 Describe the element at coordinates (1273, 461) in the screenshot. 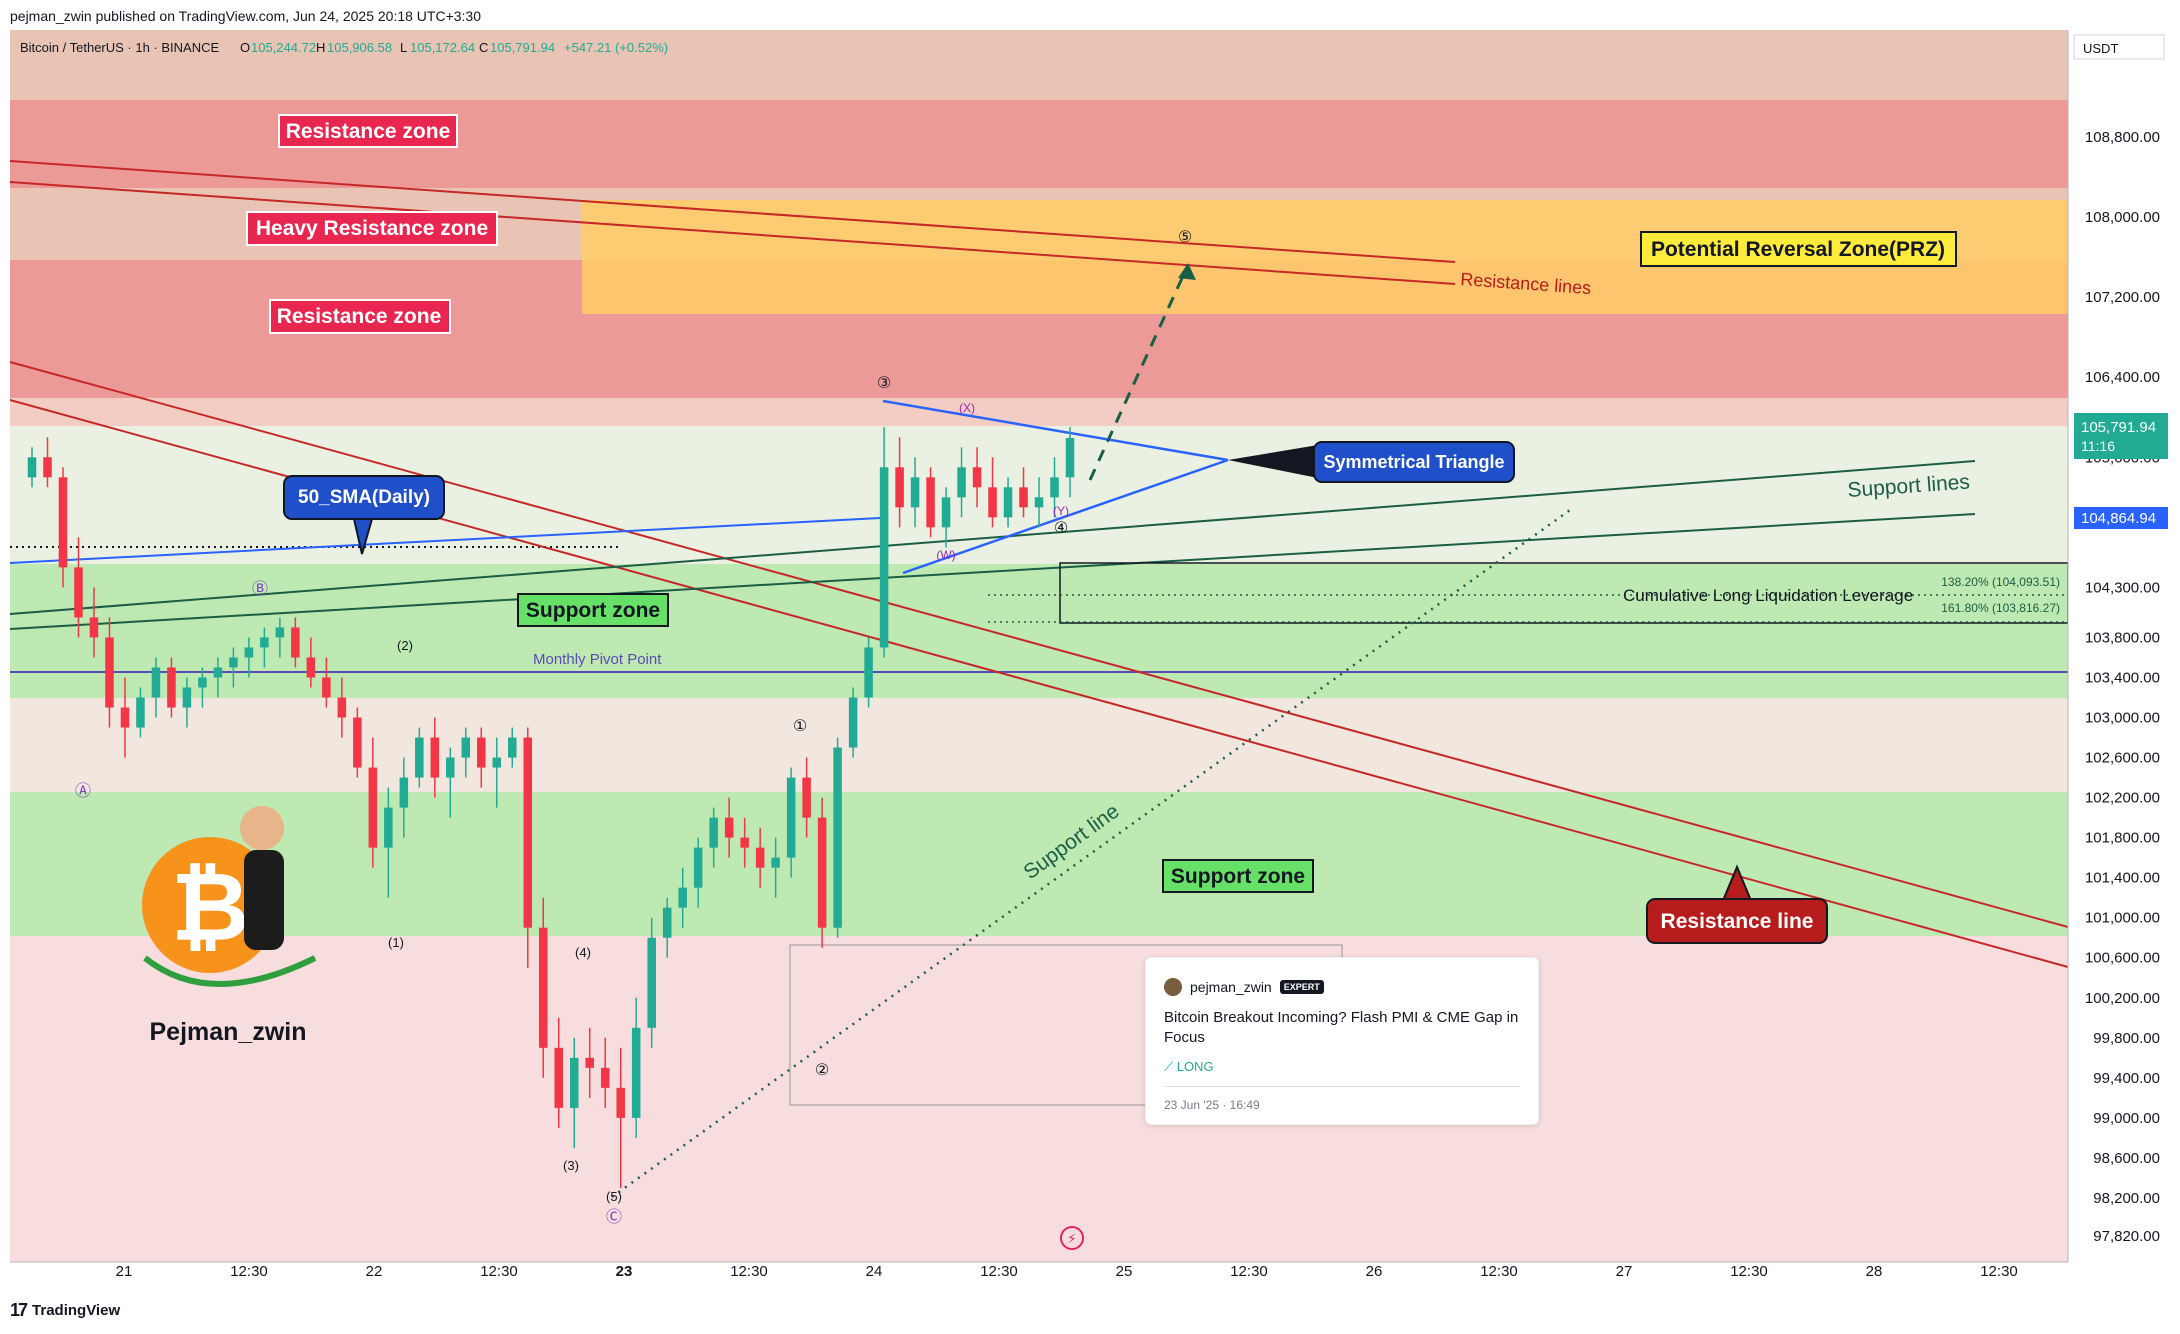

I see `triangle-callout-pointer` at that location.